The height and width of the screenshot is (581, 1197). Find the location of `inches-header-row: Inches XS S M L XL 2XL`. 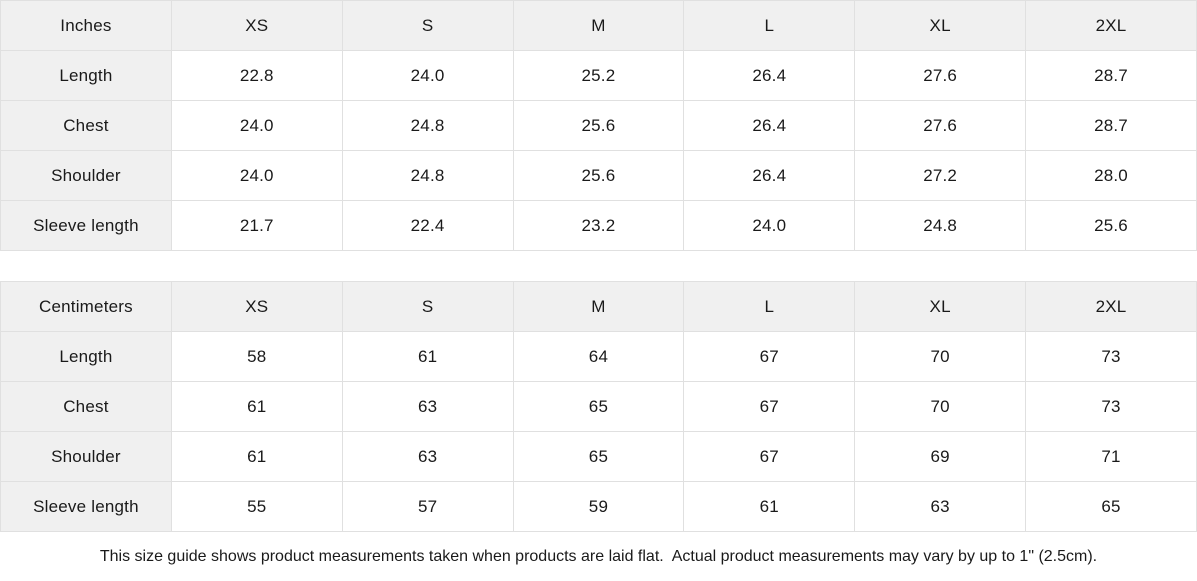

inches-header-row: Inches XS S M L XL 2XL is located at coordinates (598, 25).